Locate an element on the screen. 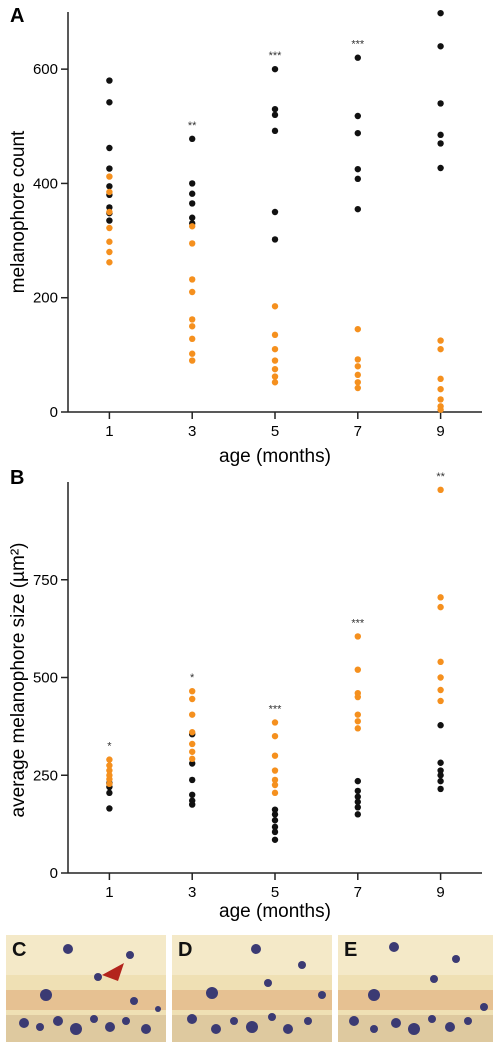 This screenshot has height=1050, width=497. y-tick-label: 600 is located at coordinates (45, 69).